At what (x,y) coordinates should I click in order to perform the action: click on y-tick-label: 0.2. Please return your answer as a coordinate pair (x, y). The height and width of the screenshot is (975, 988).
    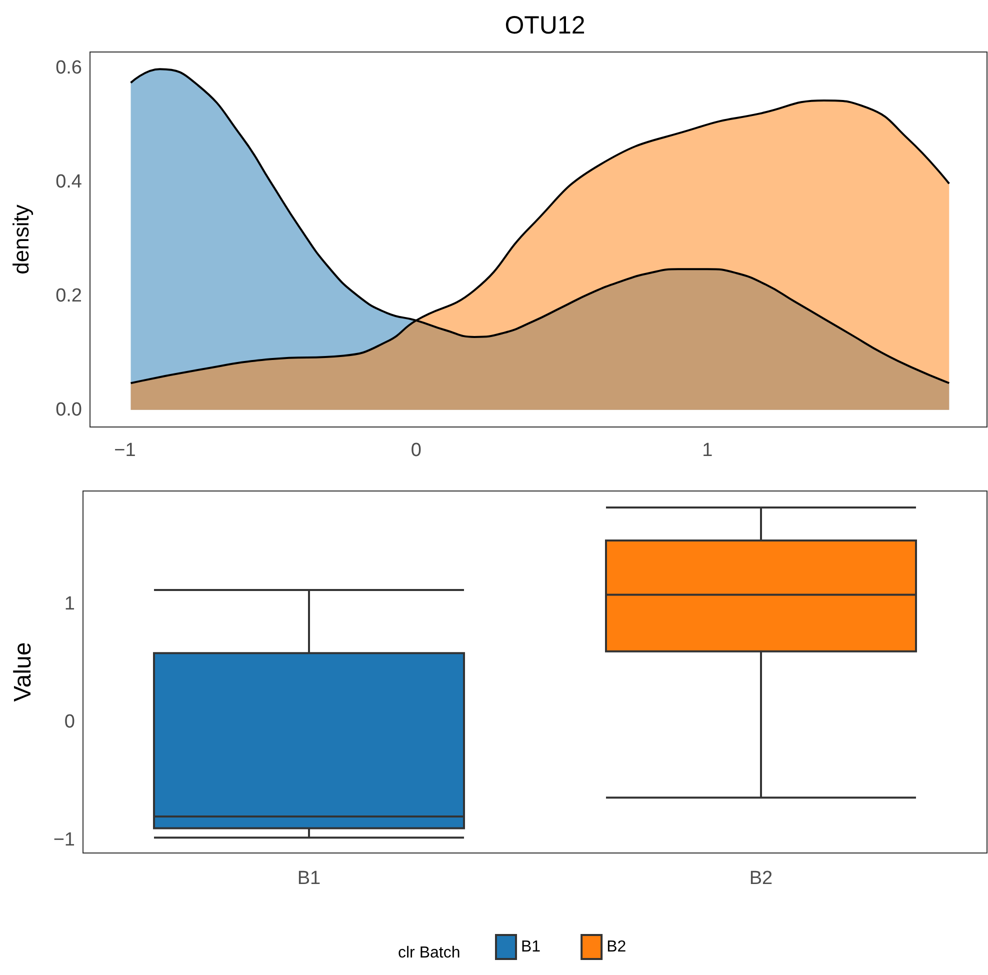
    Looking at the image, I should click on (69, 295).